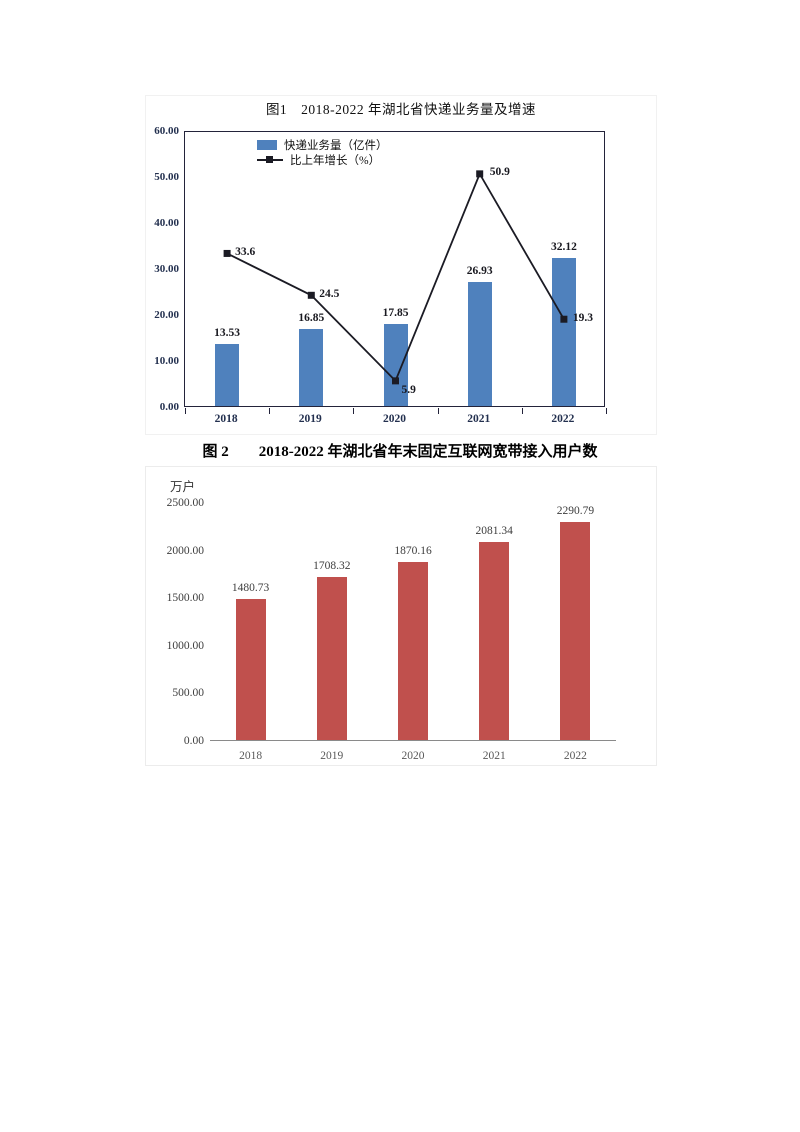  I want to click on line-value-label: 50.9, so click(499, 171).